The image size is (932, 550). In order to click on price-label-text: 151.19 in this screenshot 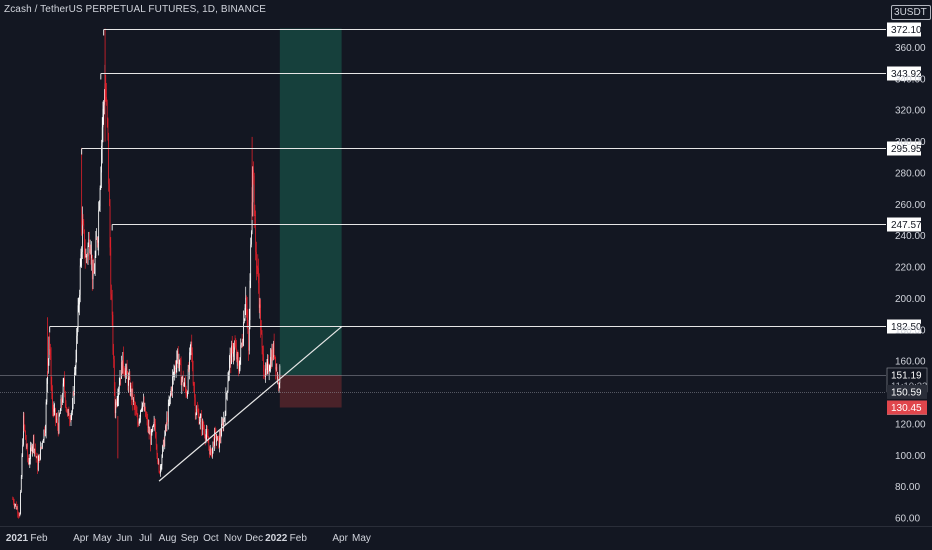, I will do `click(906, 375)`.